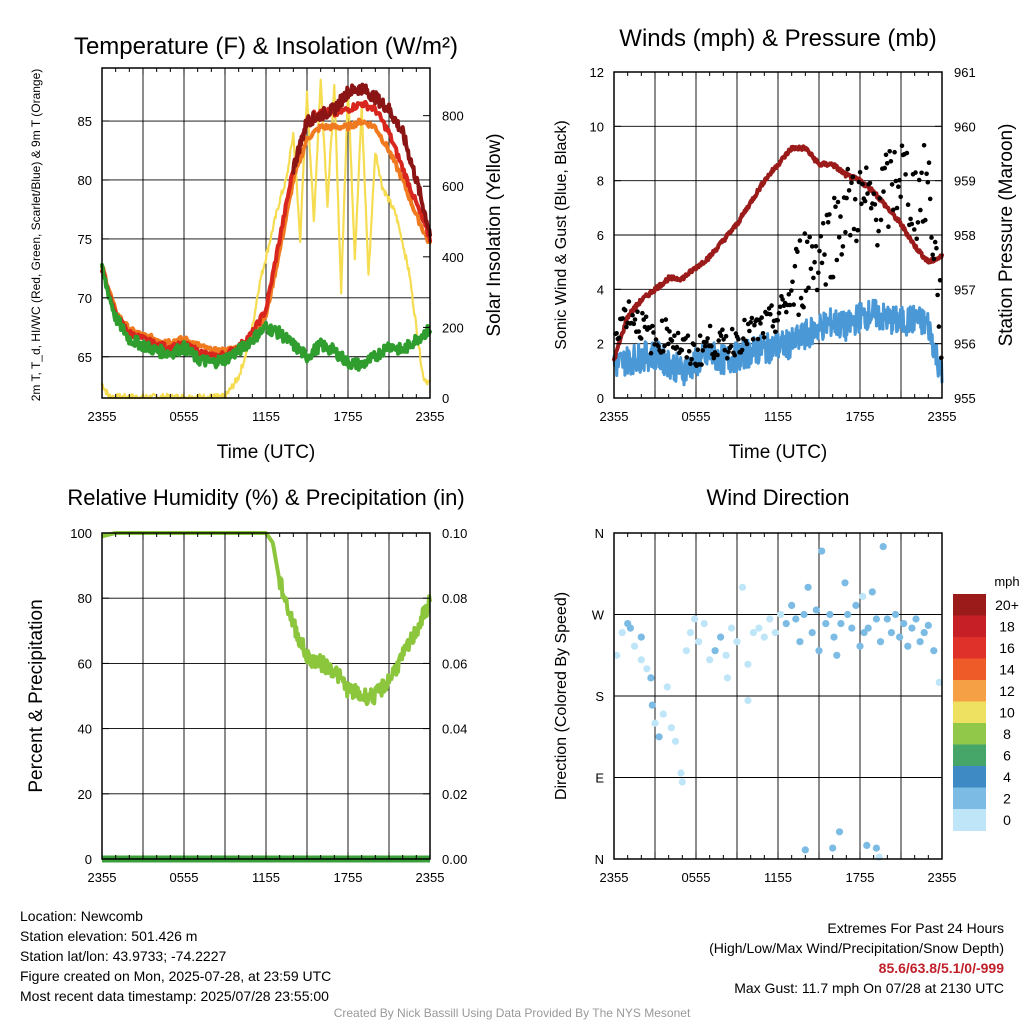 This screenshot has width=1024, height=1024. What do you see at coordinates (1007, 755) in the screenshot?
I see `colorbar-label: 6` at bounding box center [1007, 755].